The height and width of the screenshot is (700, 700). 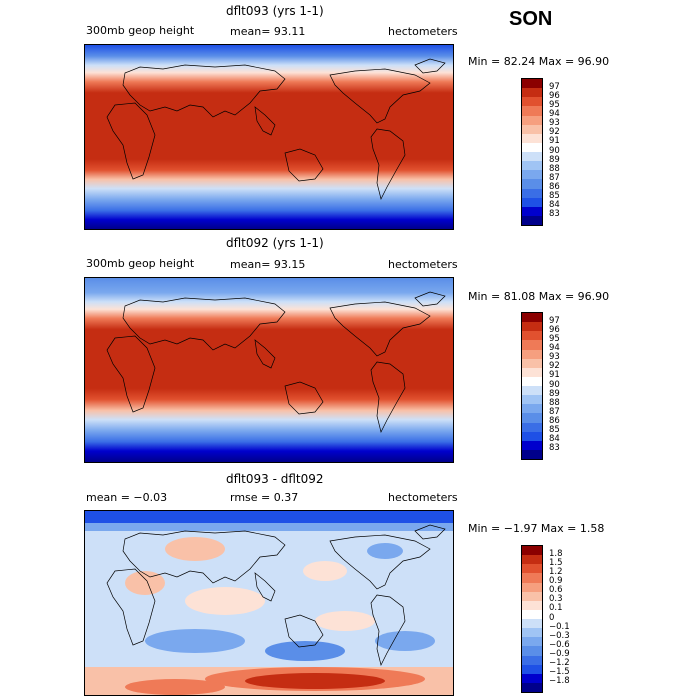 I want to click on panel2-variable: 300mb geop height, so click(x=140, y=263).